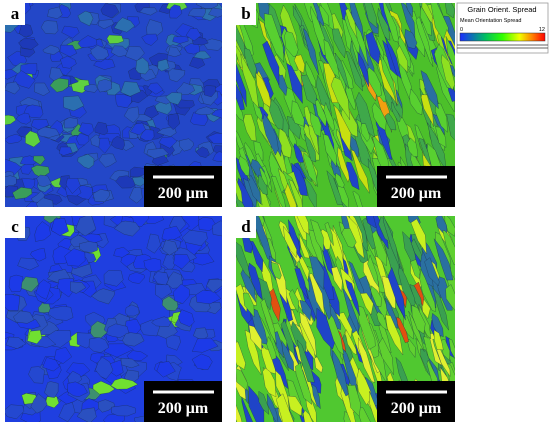  I want to click on panel-label: d, so click(246, 226).